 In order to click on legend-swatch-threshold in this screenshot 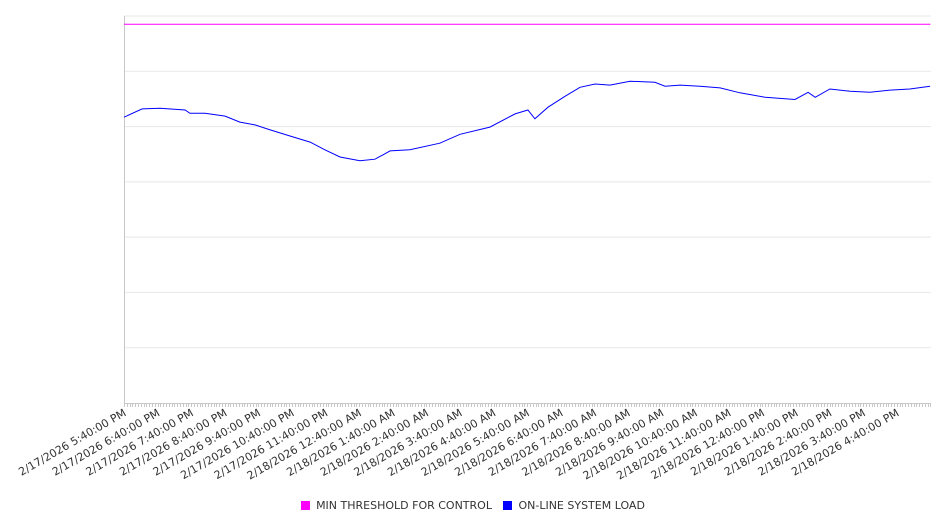, I will do `click(306, 505)`.